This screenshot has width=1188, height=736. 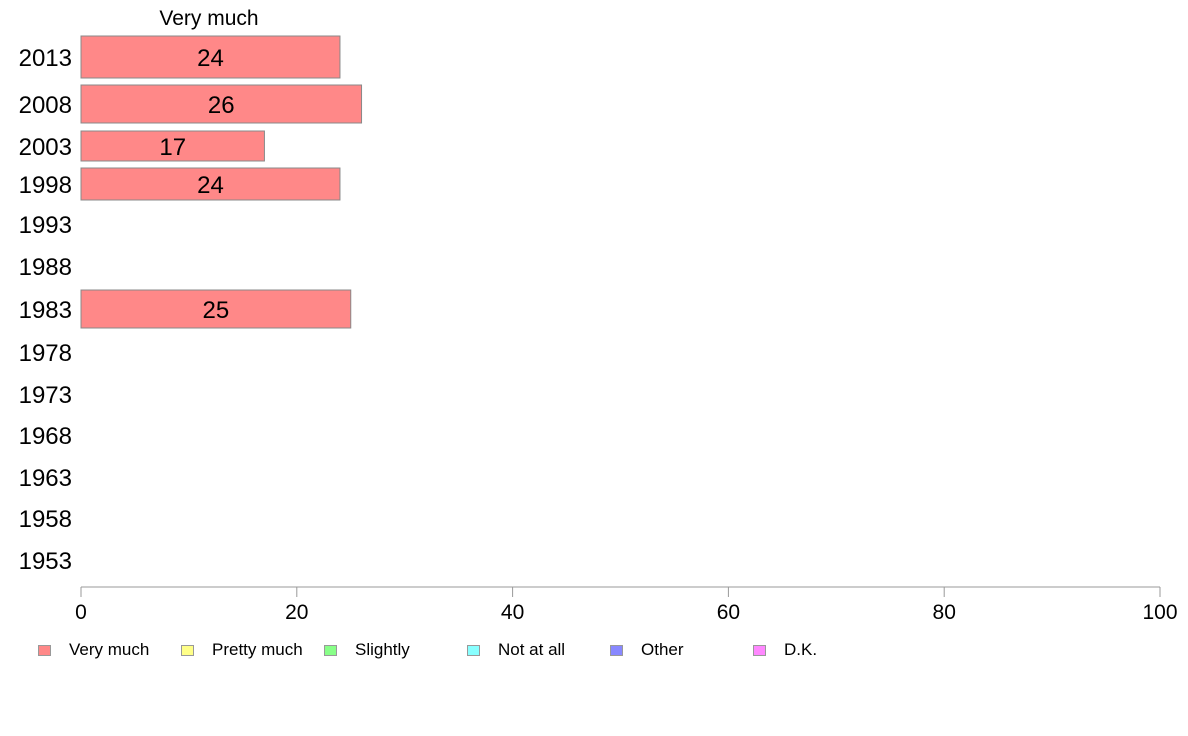 What do you see at coordinates (45, 395) in the screenshot?
I see `y-tick-label: 1973` at bounding box center [45, 395].